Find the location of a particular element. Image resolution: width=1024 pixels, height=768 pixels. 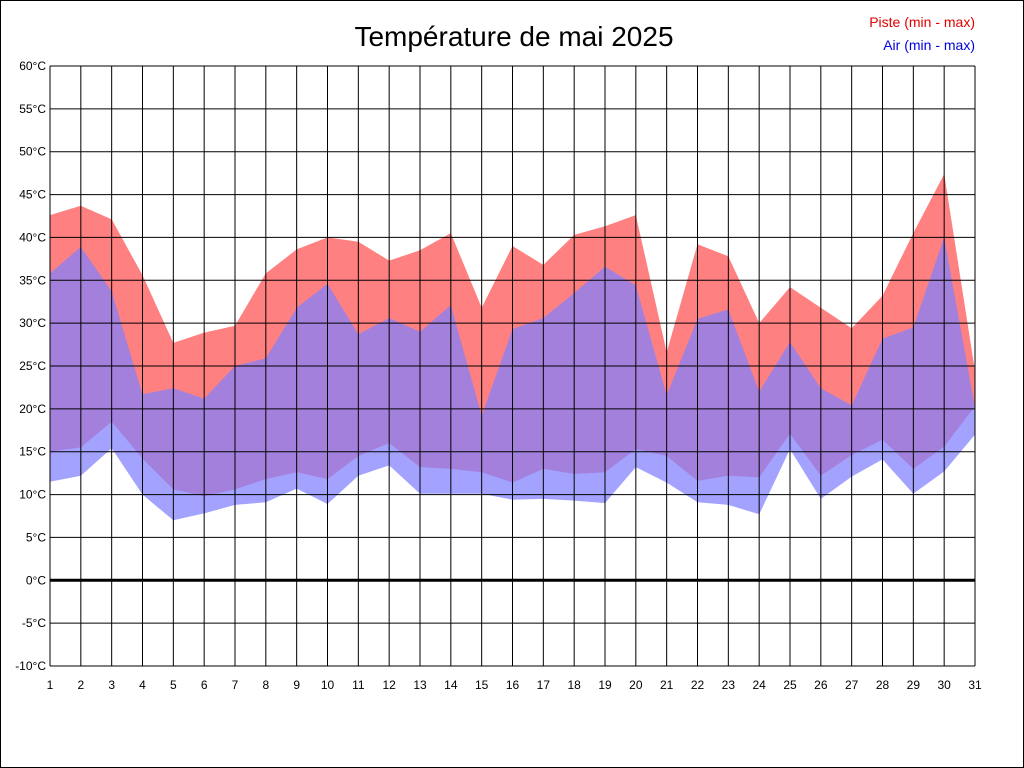

x-tick-label: 23 is located at coordinates (729, 685).